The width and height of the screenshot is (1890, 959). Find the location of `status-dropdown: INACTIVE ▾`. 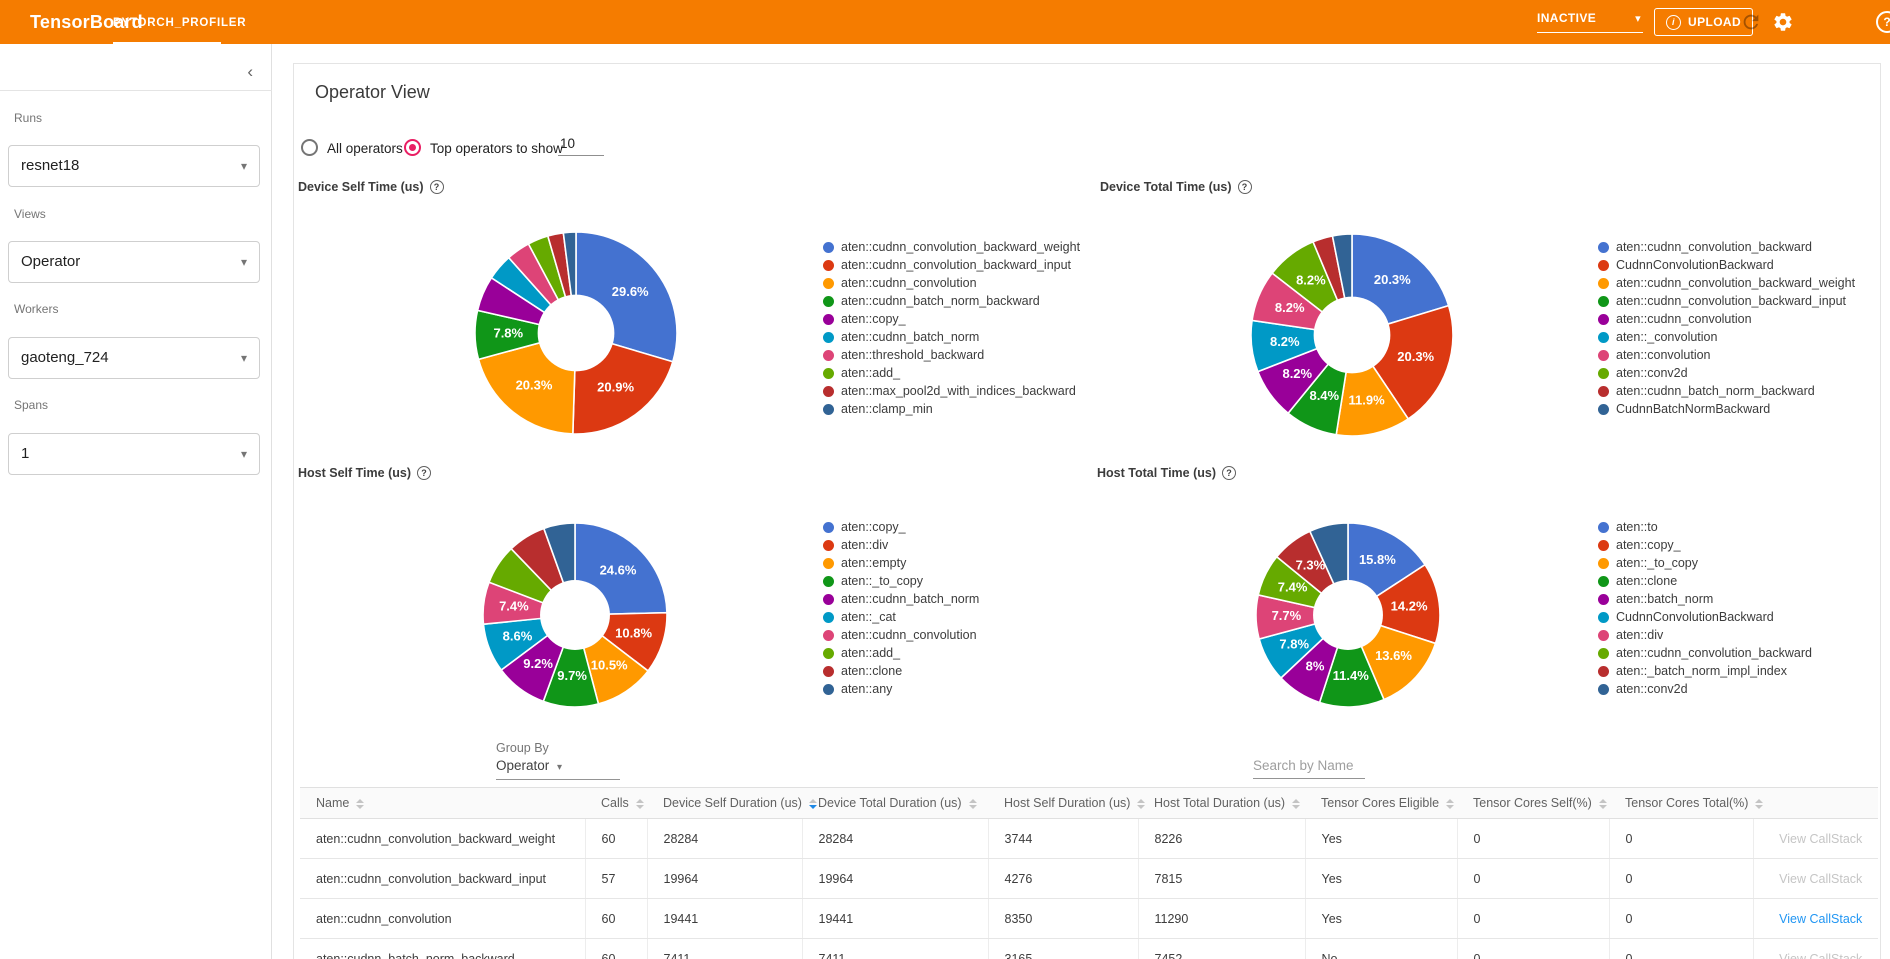

status-dropdown: INACTIVE ▾ is located at coordinates (1590, 22).